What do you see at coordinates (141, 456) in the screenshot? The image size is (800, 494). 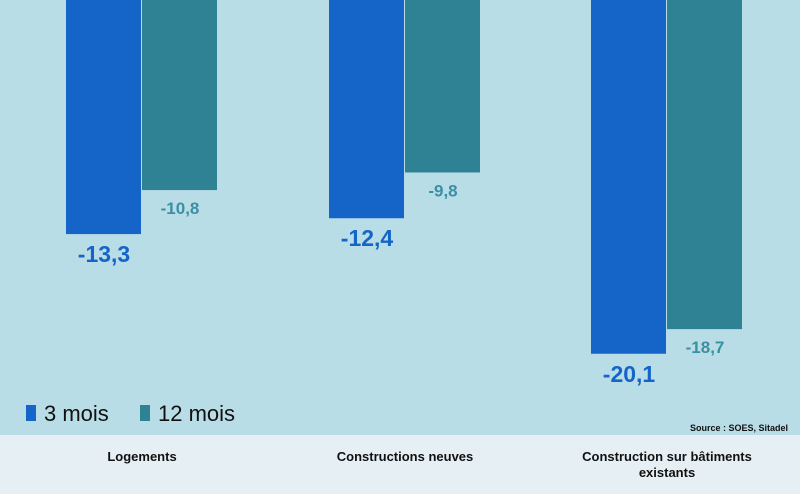 I see `category-label-0: Logements` at bounding box center [141, 456].